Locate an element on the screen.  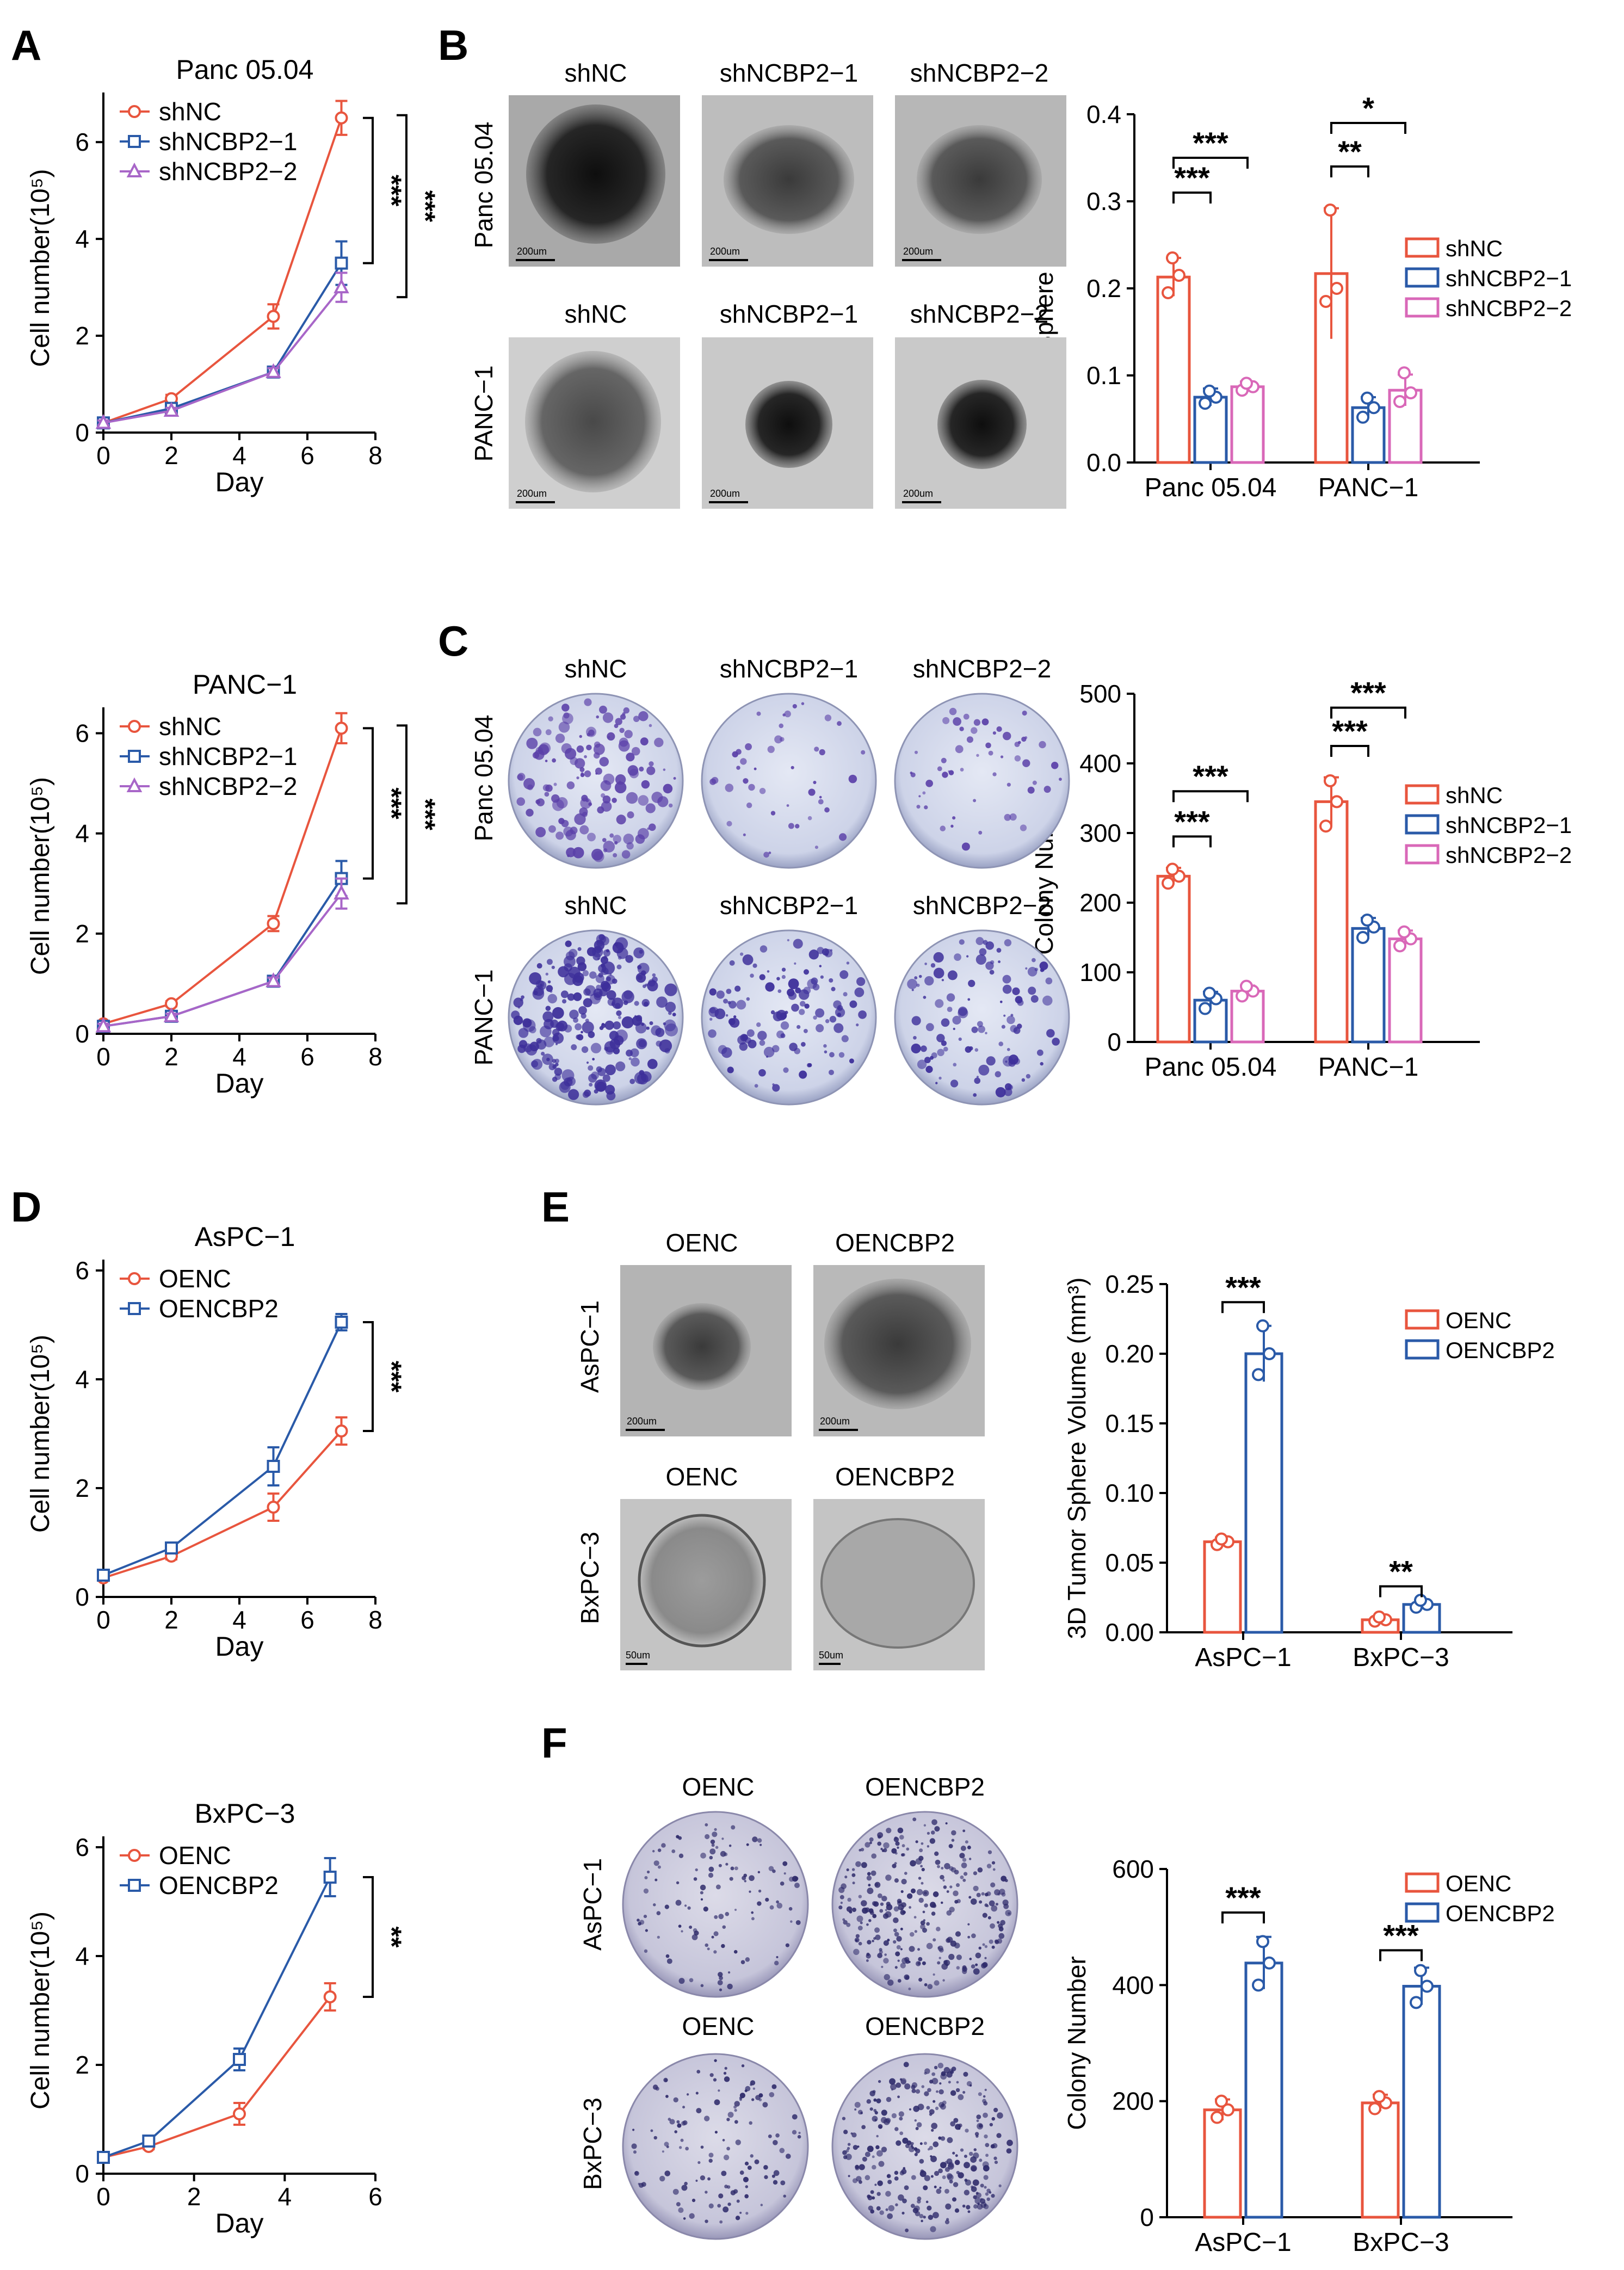
y-tick-label: 2 is located at coordinates (82, 336).